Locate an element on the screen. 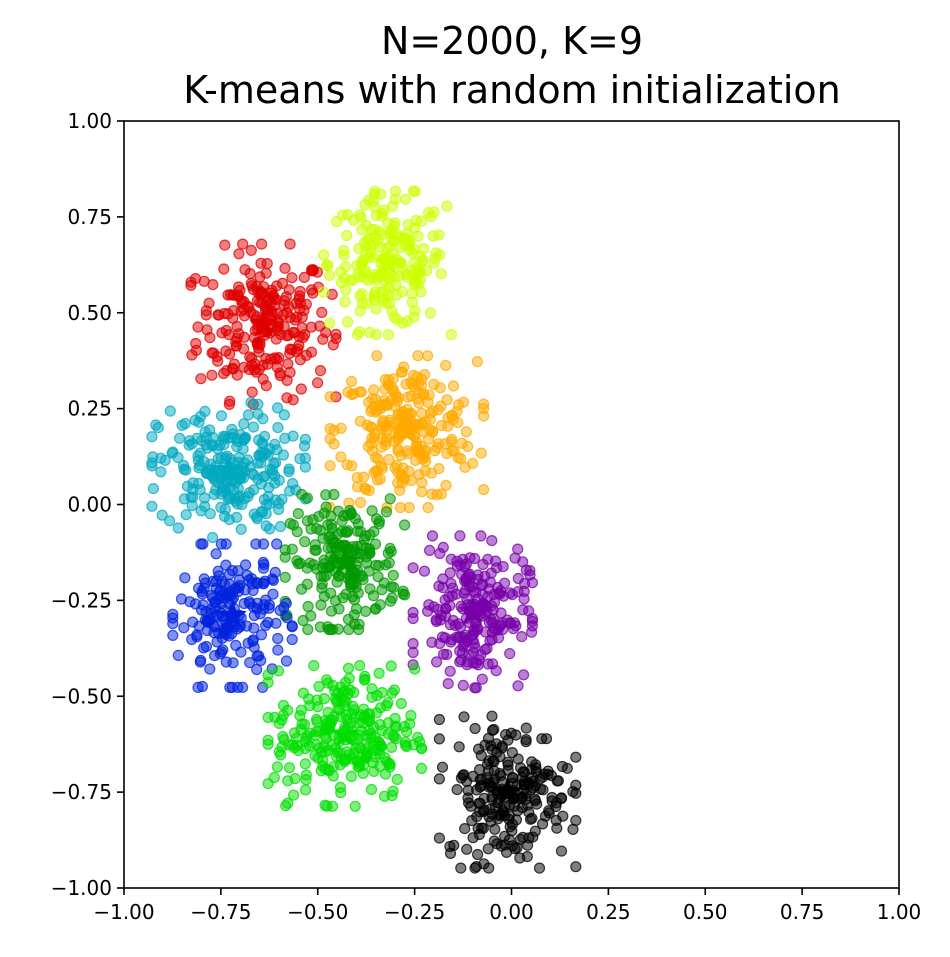 The width and height of the screenshot is (950, 957). cluster-5-centroid-star is located at coordinates (345, 561).